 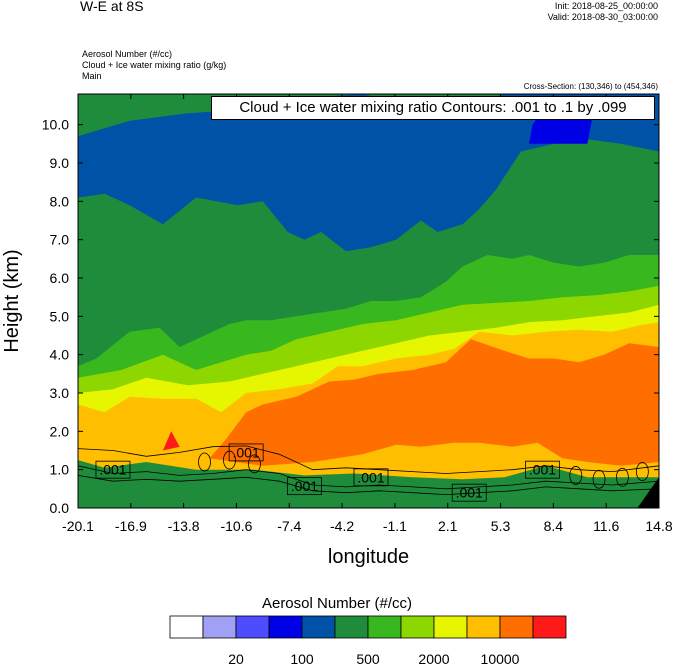 I want to click on x-tick-label-1: -16.9, so click(x=131, y=526).